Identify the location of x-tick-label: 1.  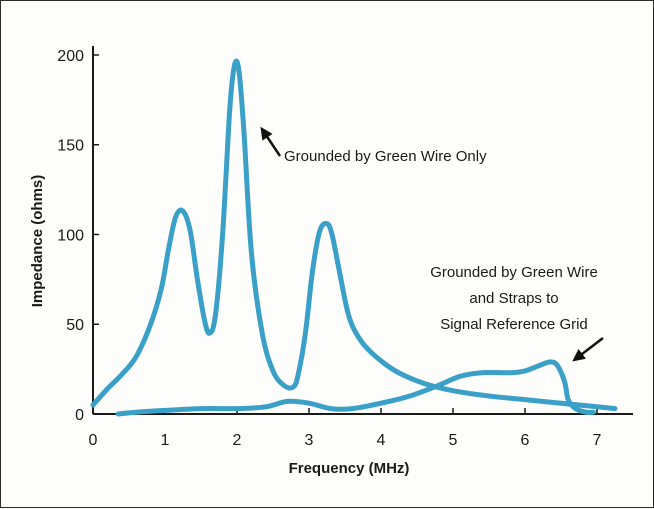
(165, 440).